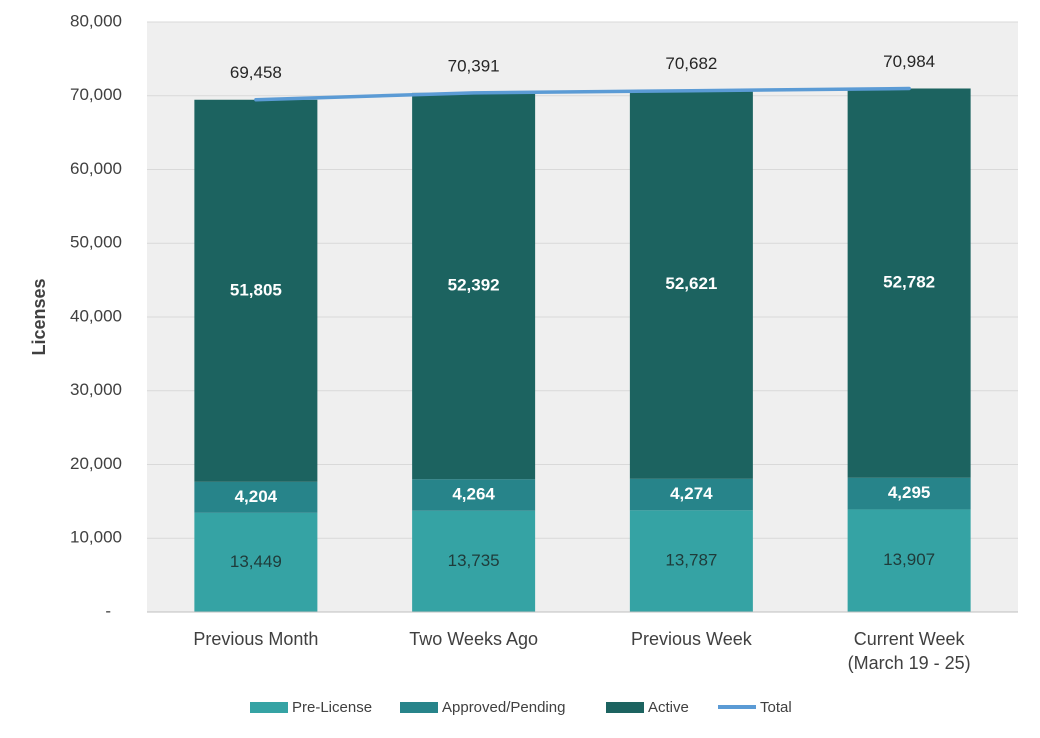  Describe the element at coordinates (692, 639) in the screenshot. I see `x-tick-label: Previous Week` at that location.